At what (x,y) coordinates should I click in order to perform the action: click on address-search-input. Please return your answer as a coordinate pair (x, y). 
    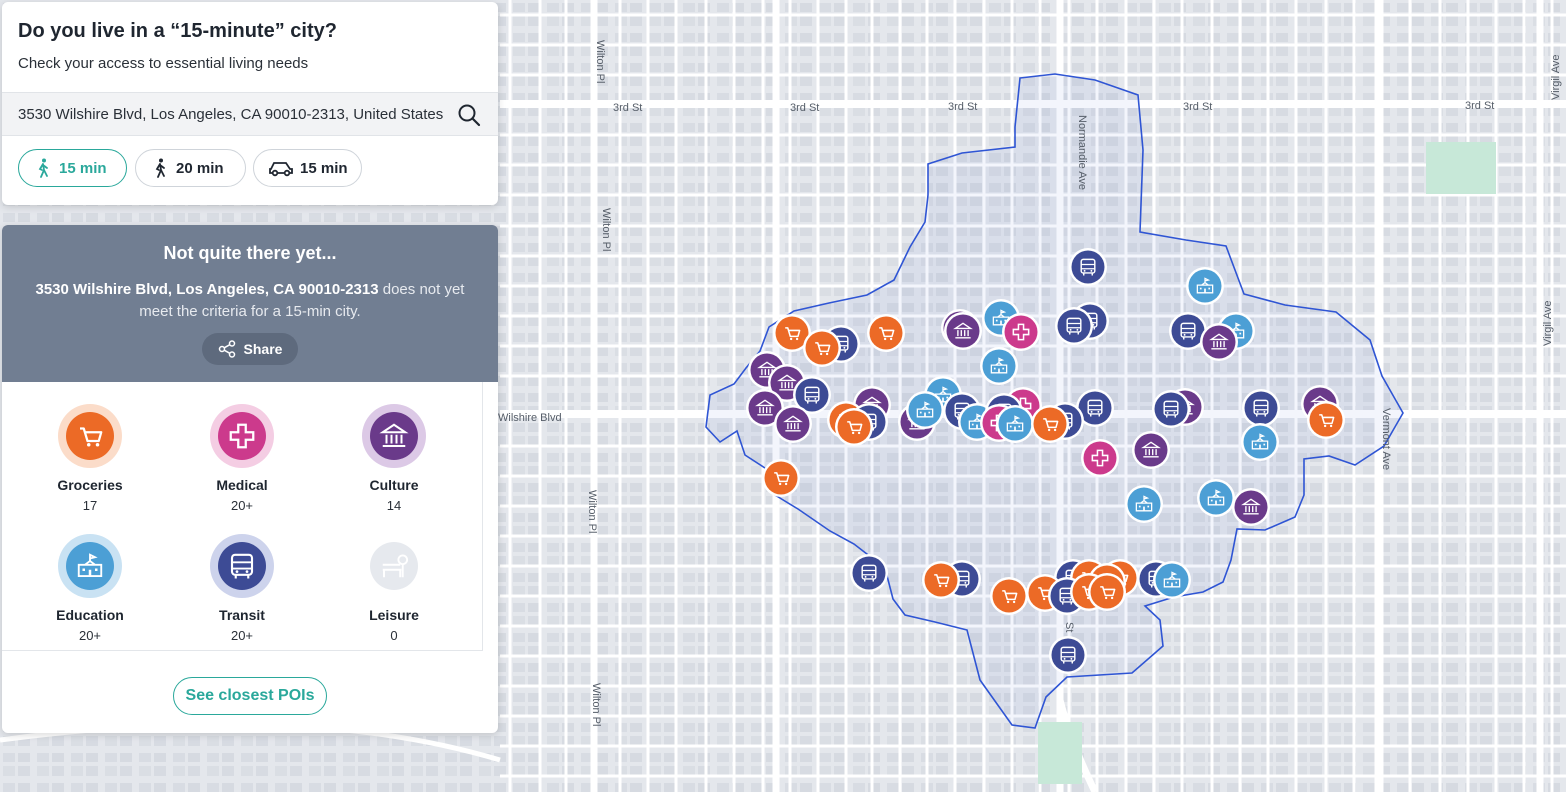
    Looking at the image, I should click on (234, 114).